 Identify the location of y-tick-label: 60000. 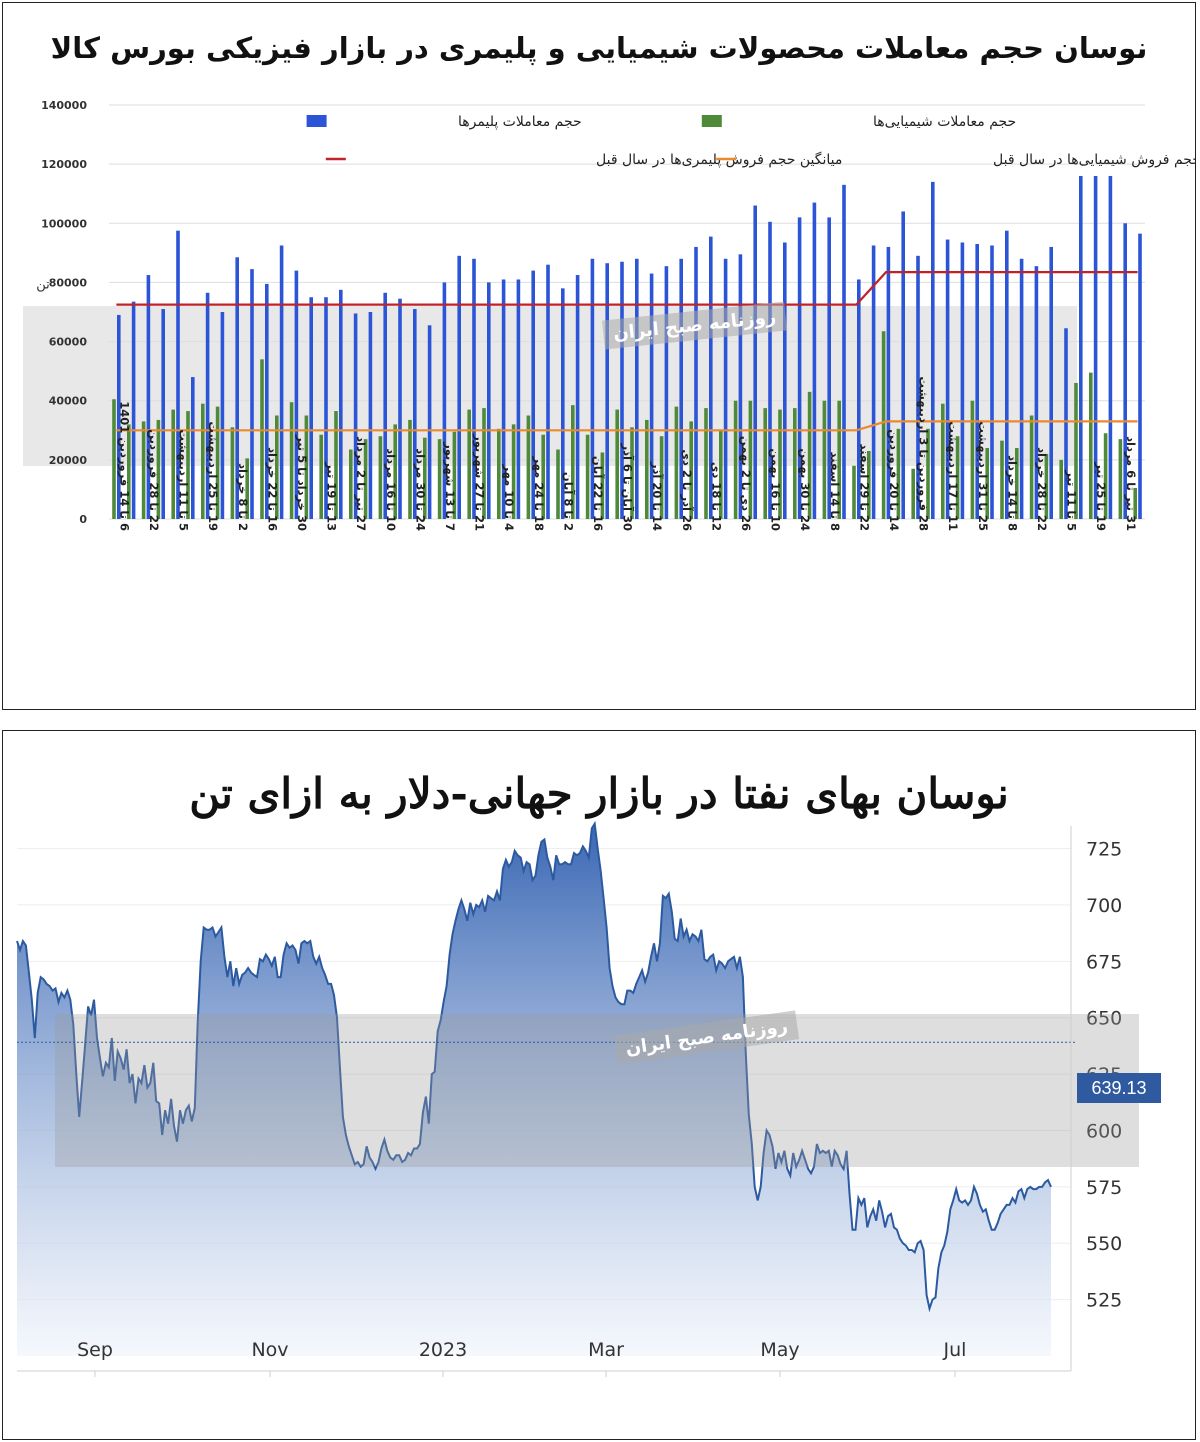
(68, 342).